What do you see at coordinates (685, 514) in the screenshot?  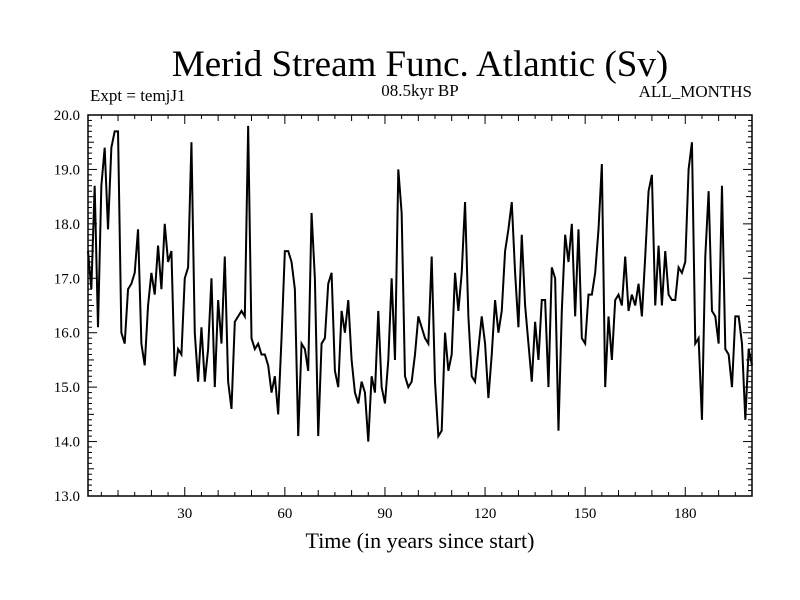 I see `x-tick-label: 180` at bounding box center [685, 514].